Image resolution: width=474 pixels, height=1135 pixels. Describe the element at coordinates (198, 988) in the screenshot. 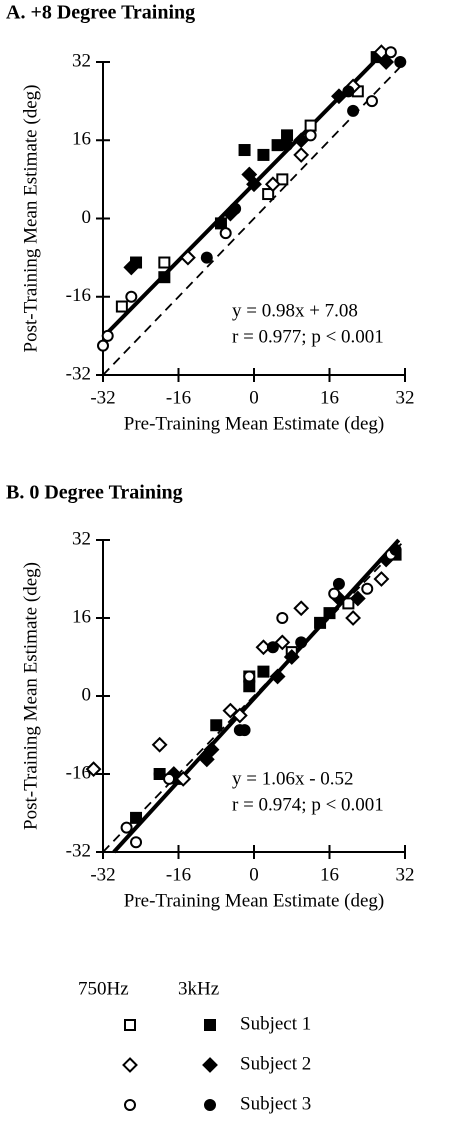

I see `legend-header: 3kHz` at that location.